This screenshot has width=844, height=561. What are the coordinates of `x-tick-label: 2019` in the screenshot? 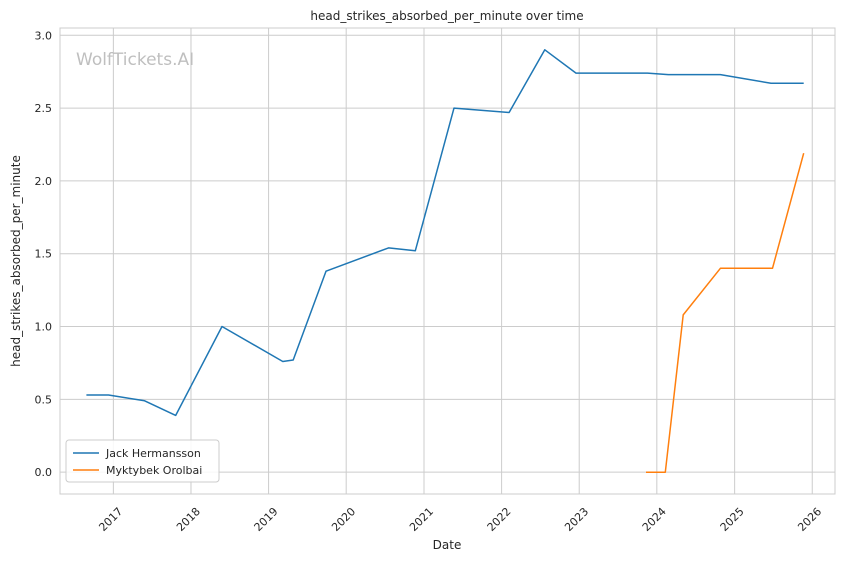 It's located at (266, 519).